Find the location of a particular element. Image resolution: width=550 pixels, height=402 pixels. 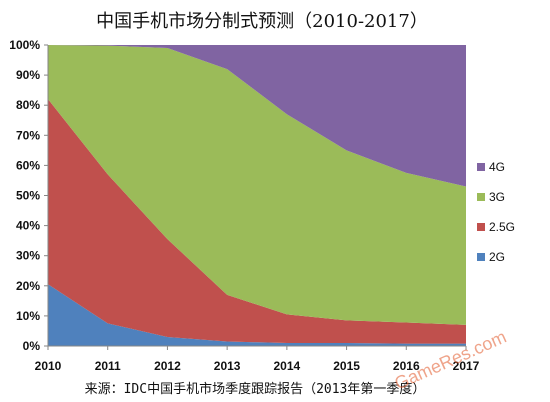

legend-label-4g: 4G is located at coordinates (497, 167).